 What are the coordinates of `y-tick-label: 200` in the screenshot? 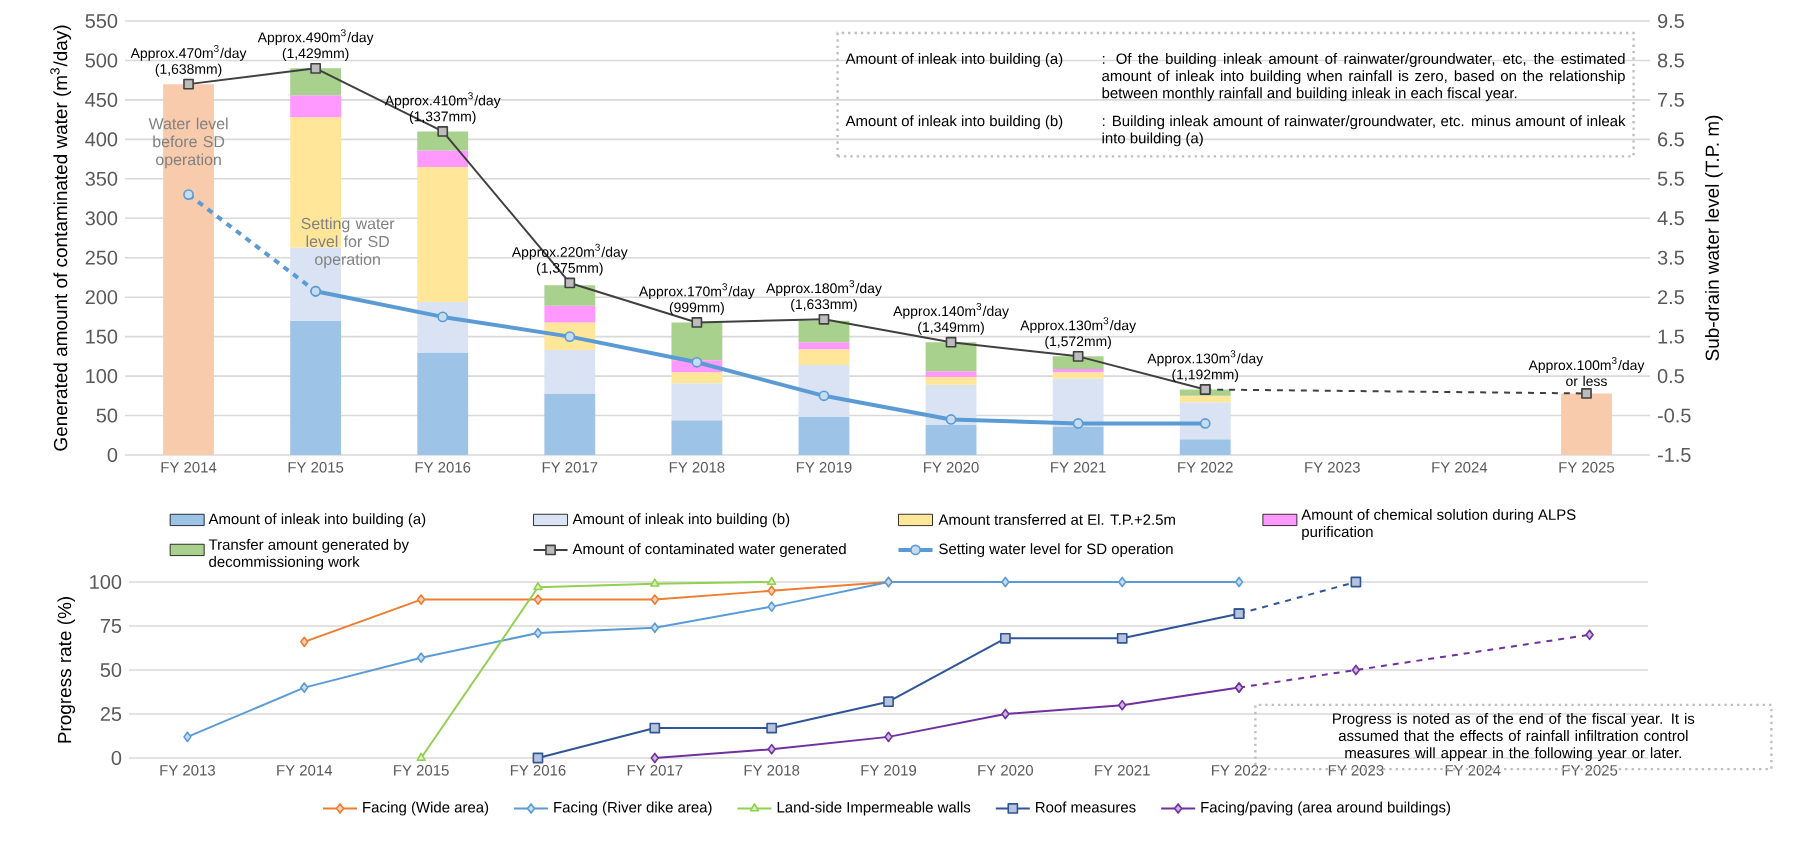 It's located at (101, 297).